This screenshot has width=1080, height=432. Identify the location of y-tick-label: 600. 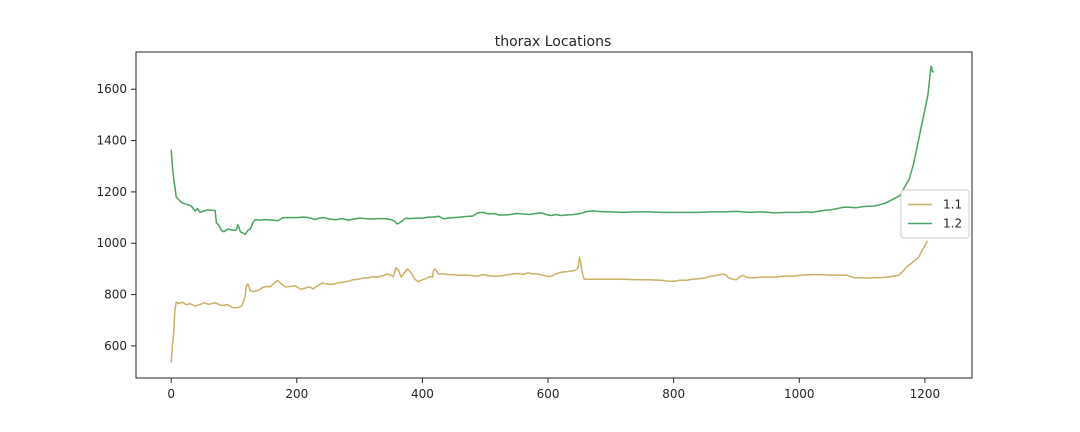
(115, 346).